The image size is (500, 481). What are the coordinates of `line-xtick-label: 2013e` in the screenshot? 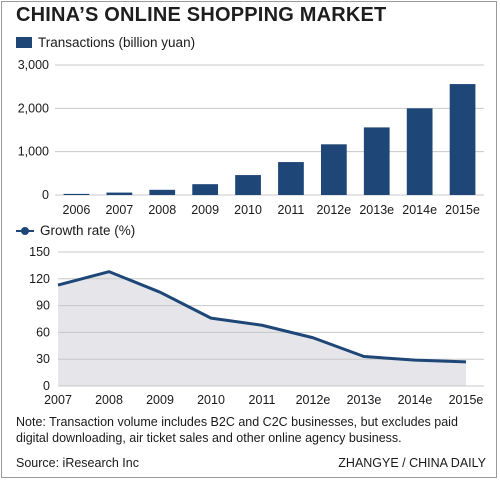 It's located at (364, 400).